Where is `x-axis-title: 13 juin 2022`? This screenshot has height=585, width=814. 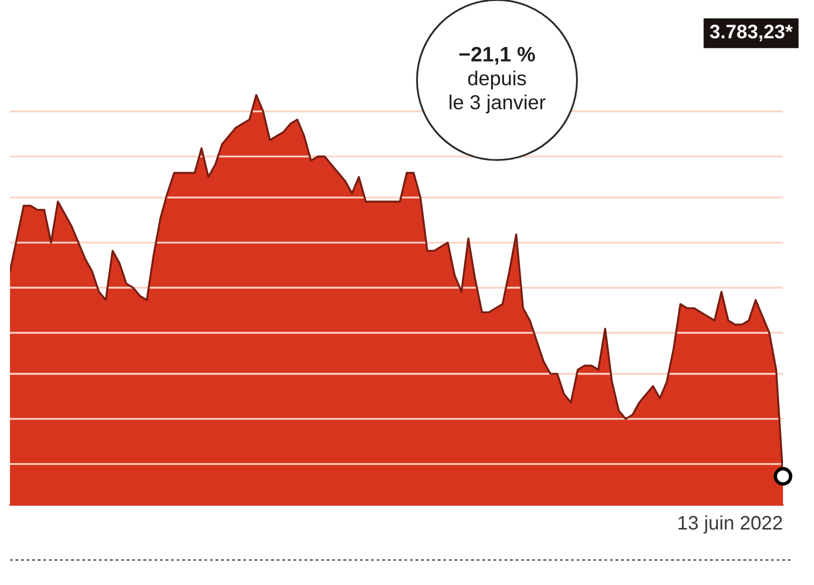
x-axis-title: 13 juin 2022 is located at coordinates (730, 524).